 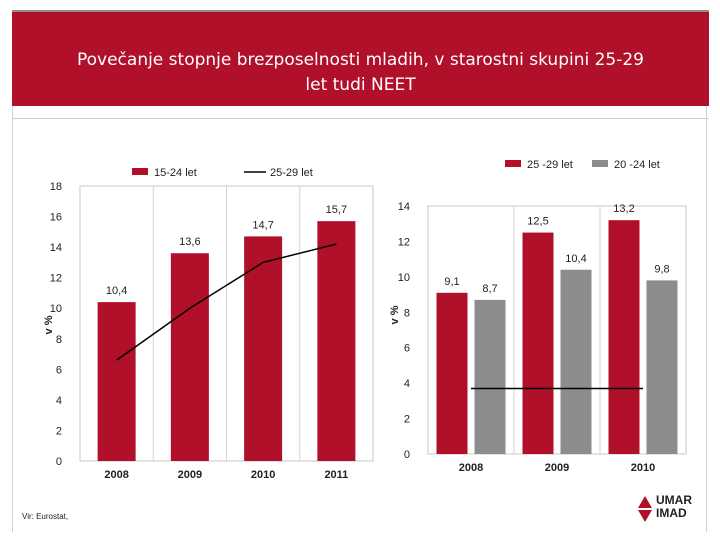 I want to click on data-label: 13,2, so click(x=623, y=209).